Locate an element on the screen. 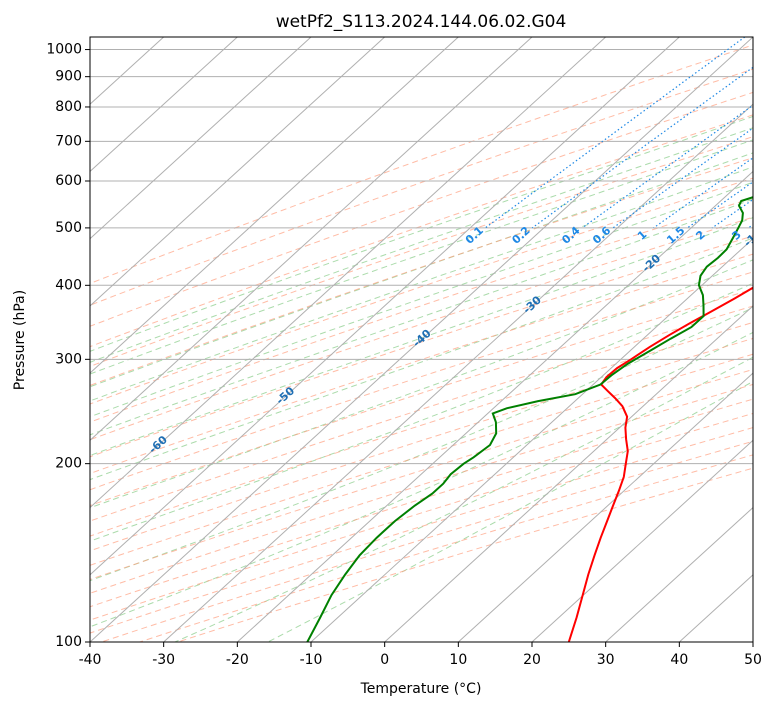 The width and height of the screenshot is (775, 708). mixing-ratio-lines is located at coordinates (618, 133).